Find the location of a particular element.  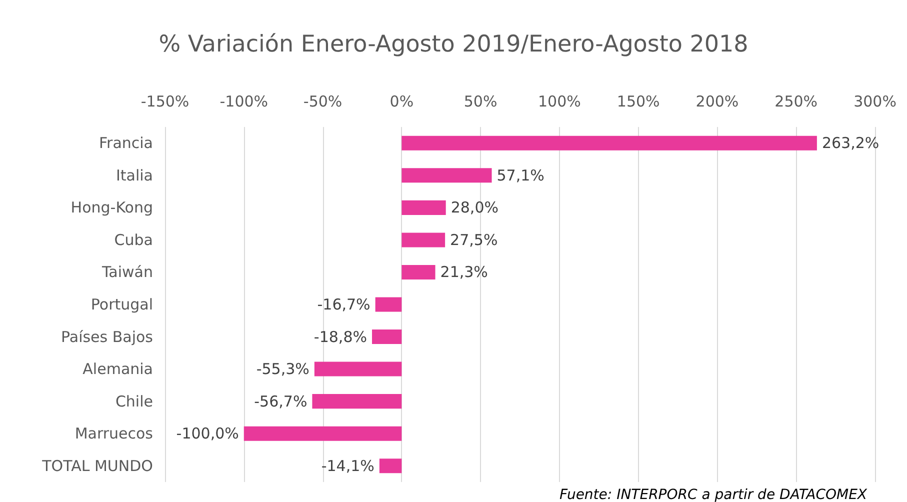

y-tick-label: Italia is located at coordinates (134, 175).